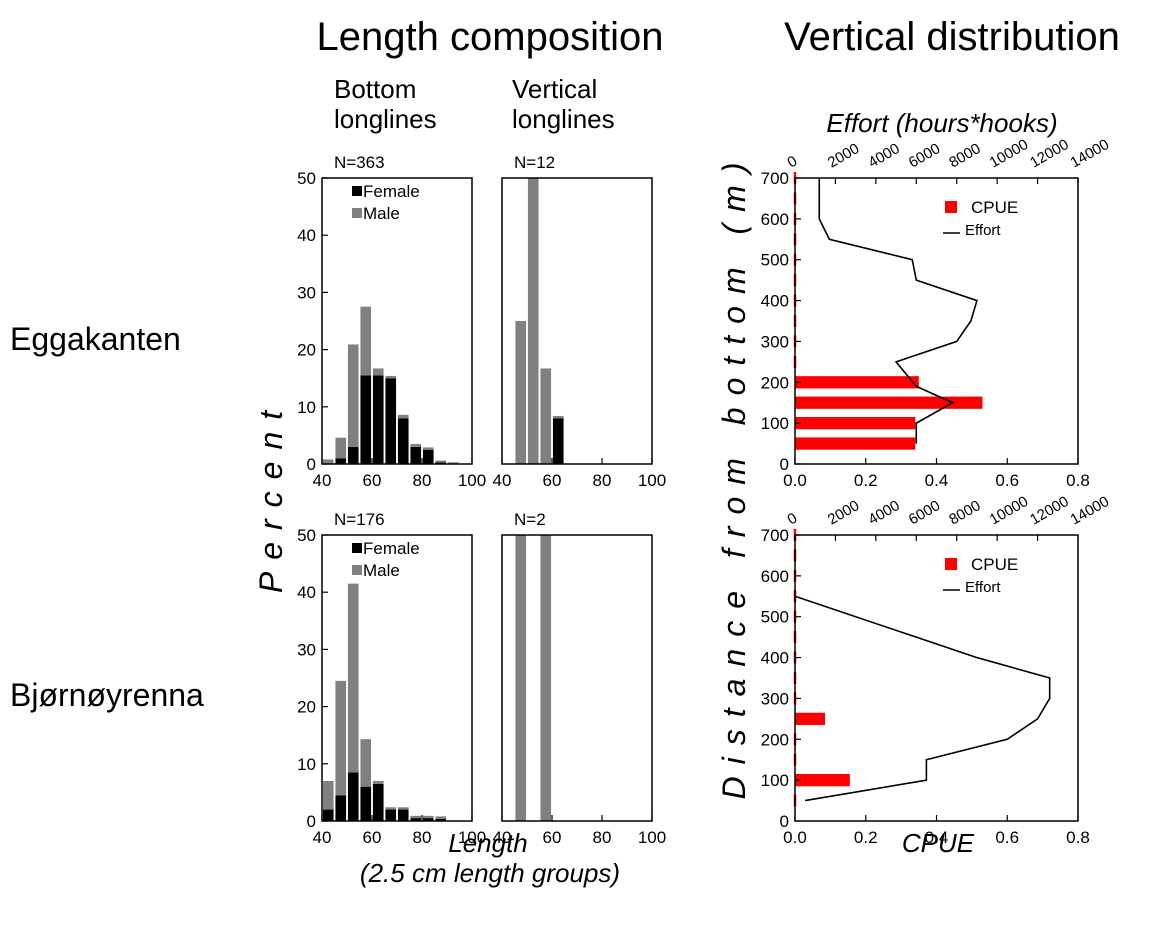 The image size is (1156, 926). I want to click on x-tick-label: 0.4, so click(937, 480).